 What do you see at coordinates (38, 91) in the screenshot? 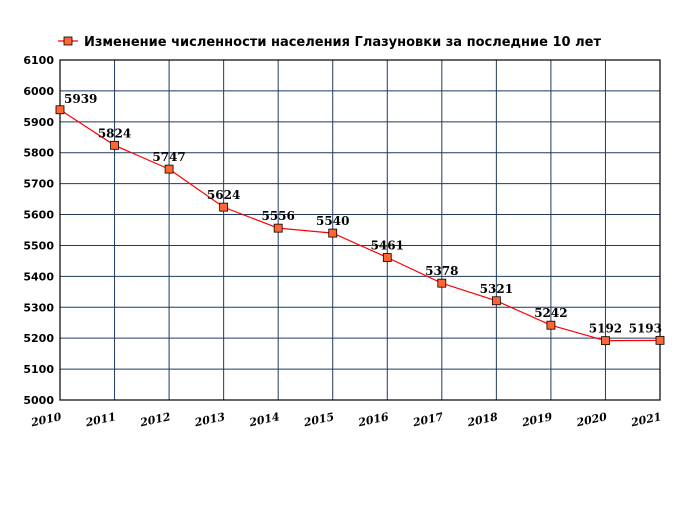
I see `y-tick-label: 6000` at bounding box center [38, 91].